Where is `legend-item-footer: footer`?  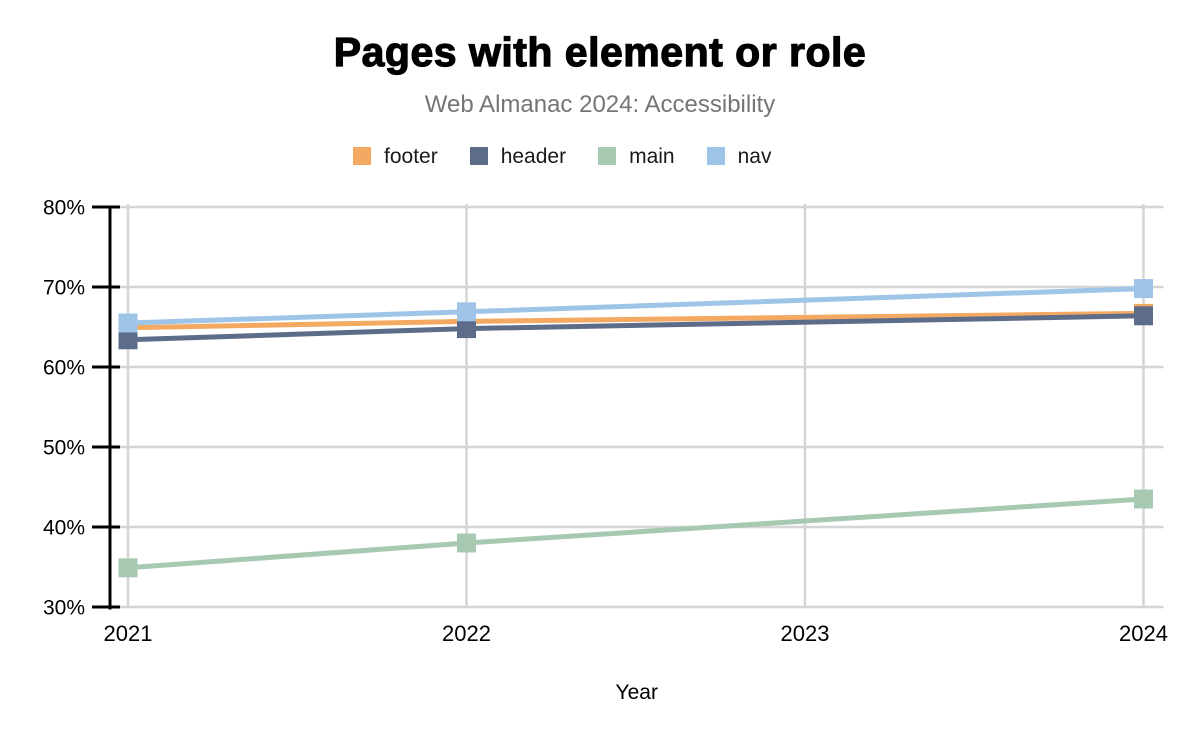
legend-item-footer: footer is located at coordinates (395, 156).